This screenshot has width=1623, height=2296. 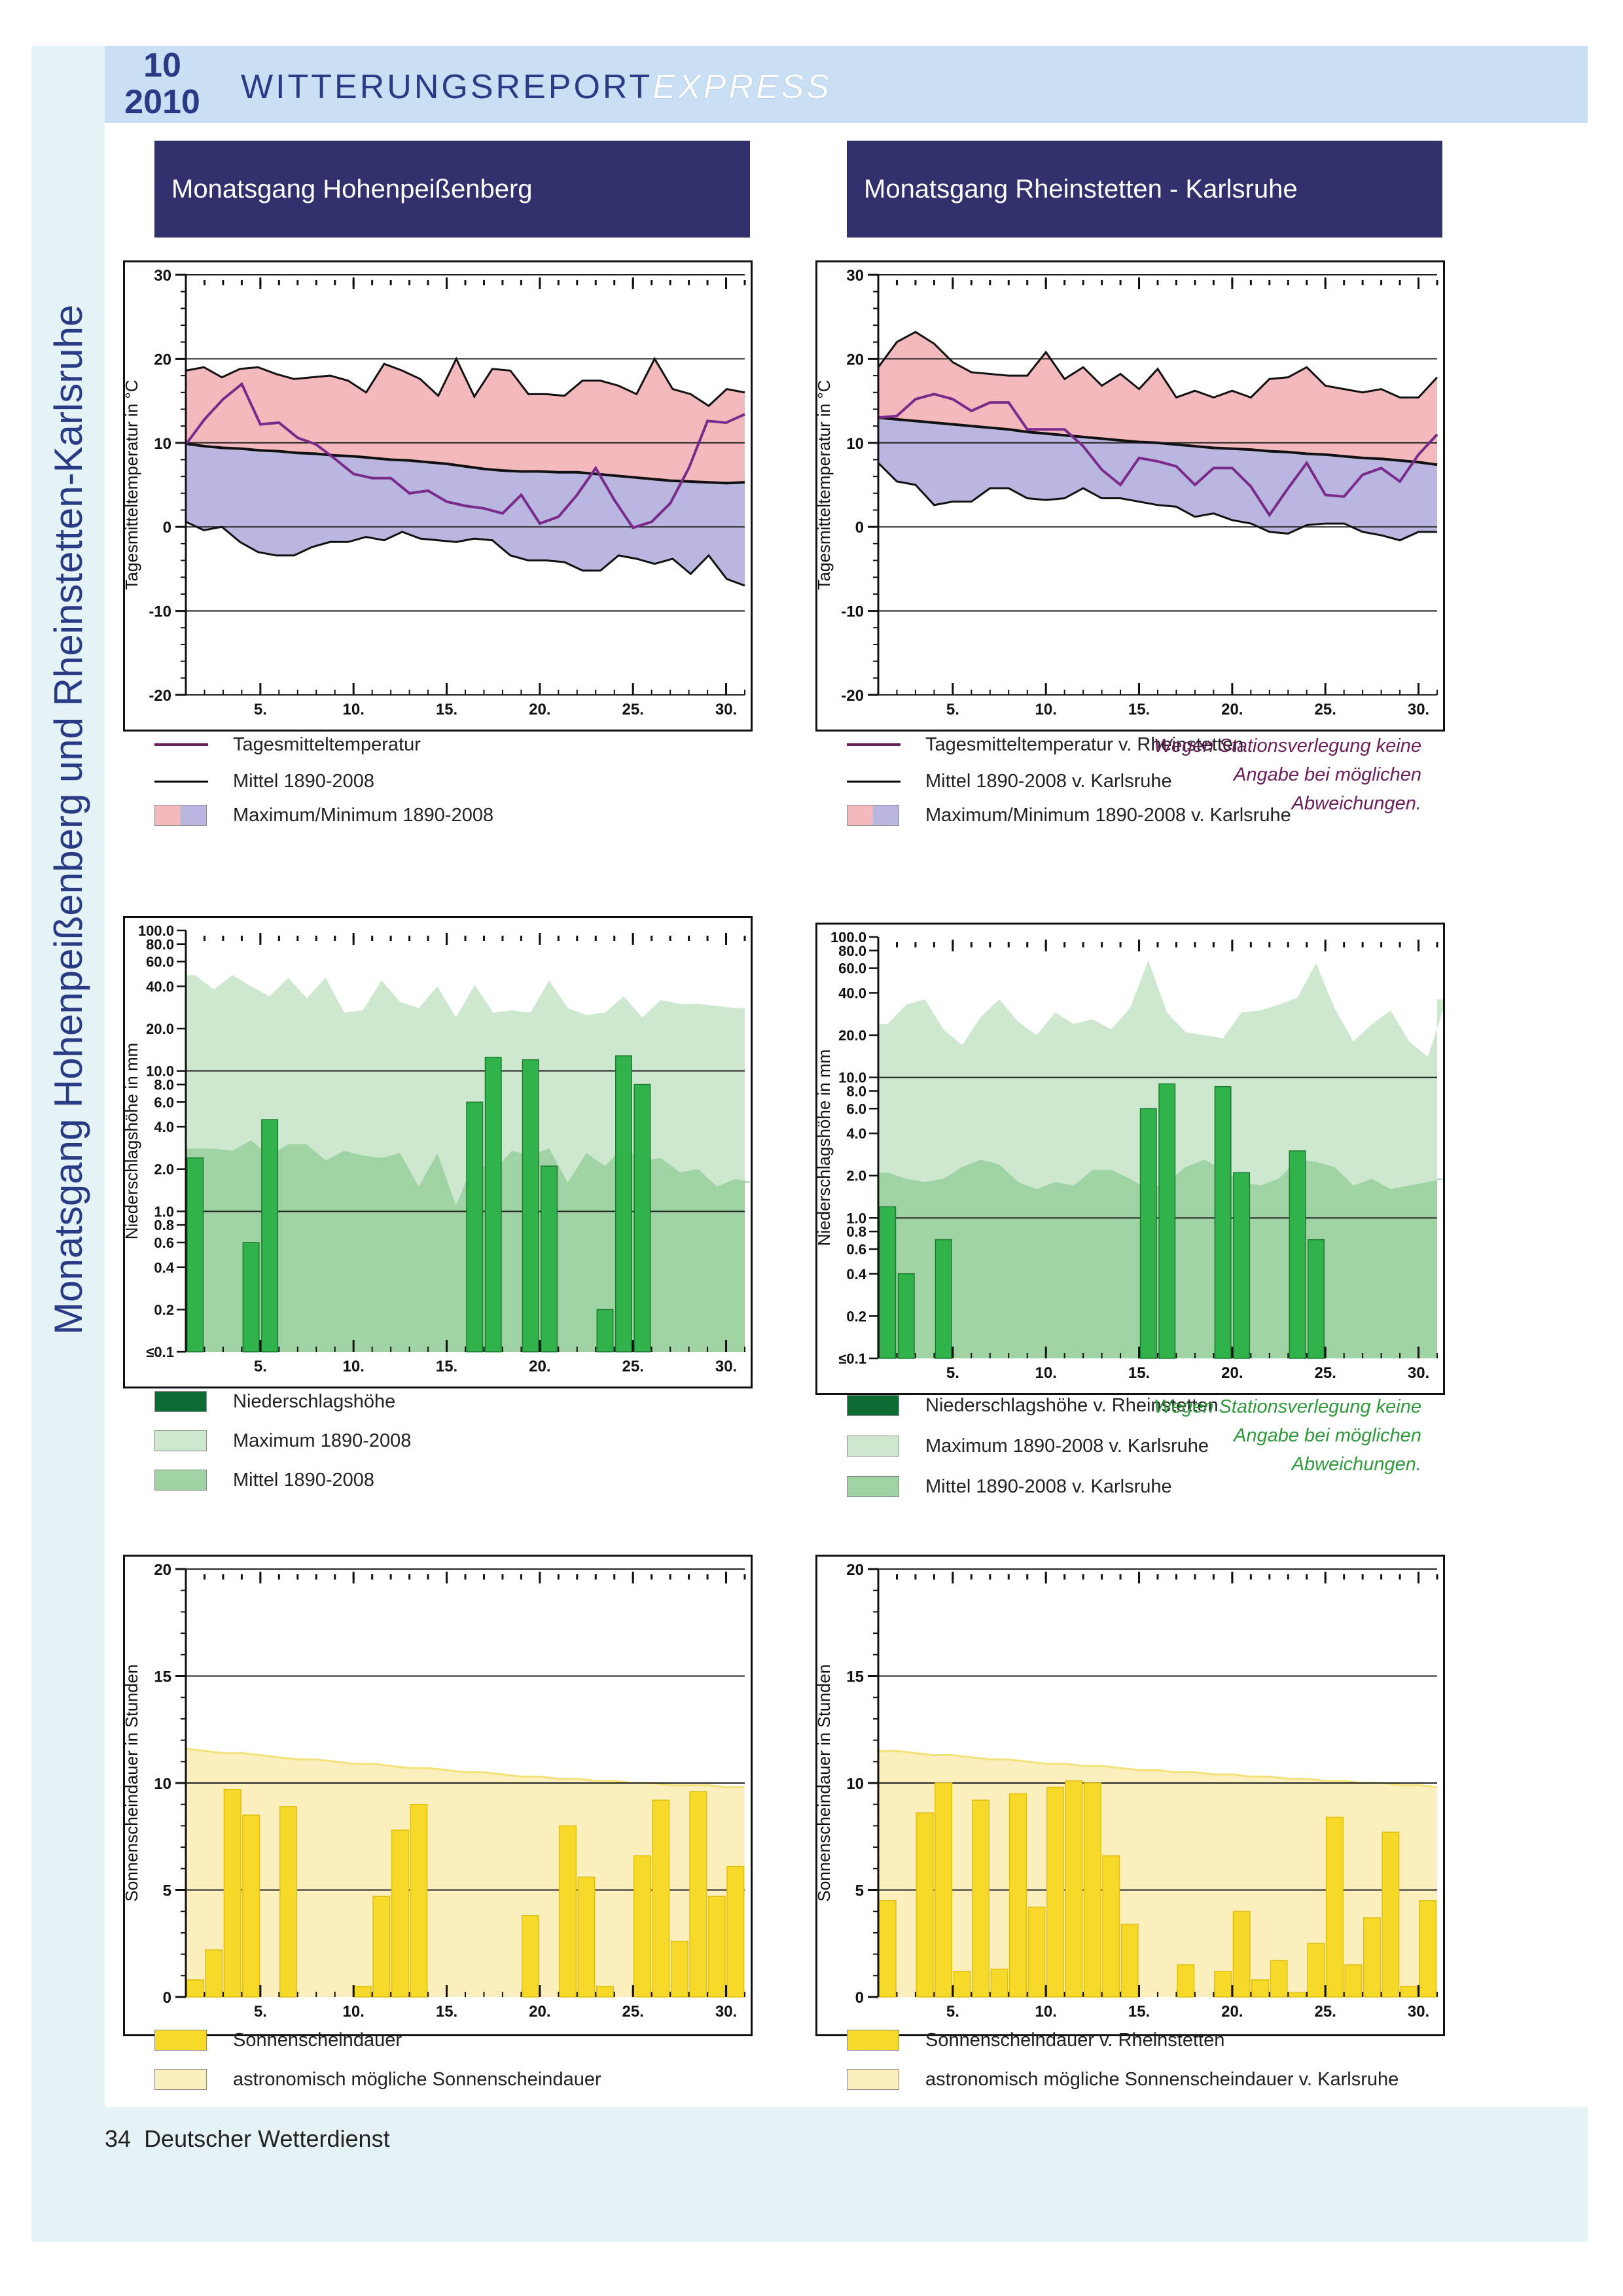 What do you see at coordinates (167, 1998) in the screenshot?
I see `y-tick-label: 0` at bounding box center [167, 1998].